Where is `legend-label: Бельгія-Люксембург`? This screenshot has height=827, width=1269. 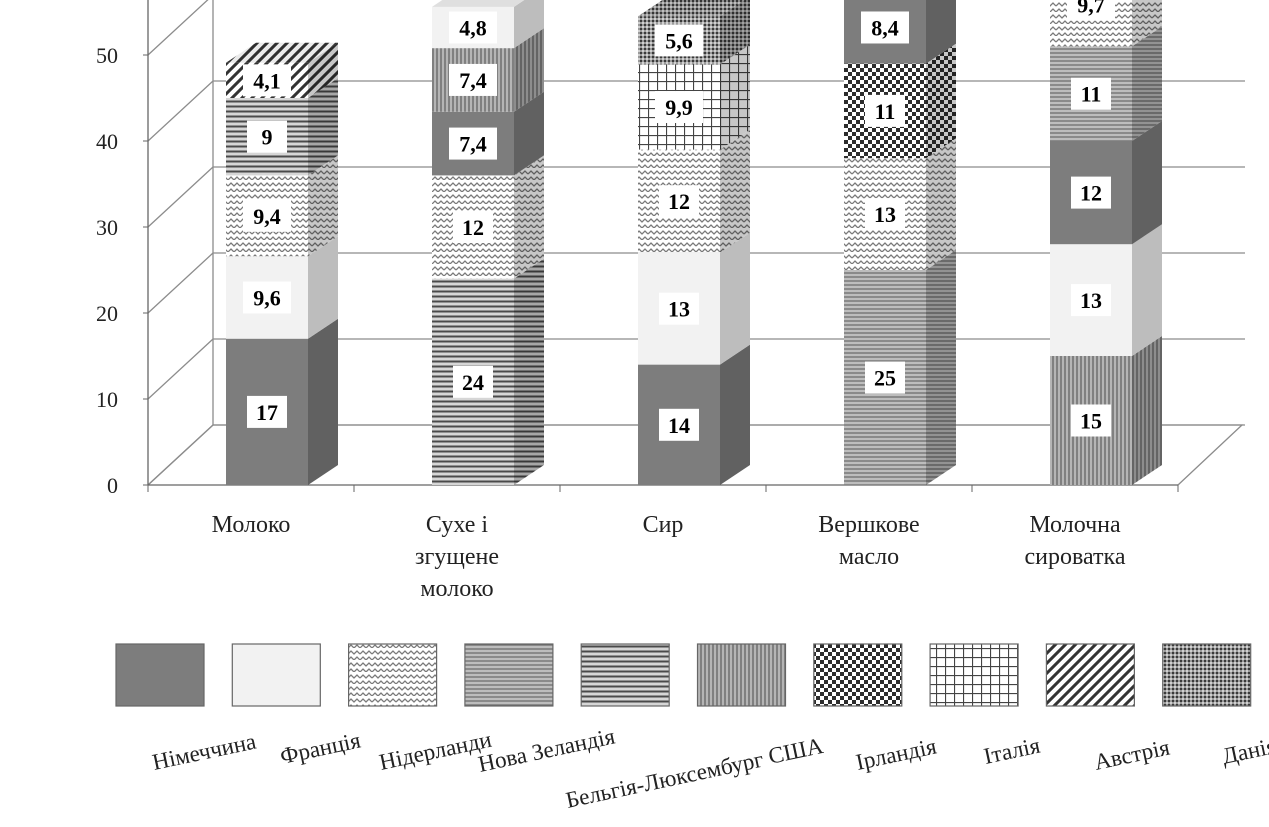
legend-label: Бельгія-Люксембург is located at coordinates (665, 780).